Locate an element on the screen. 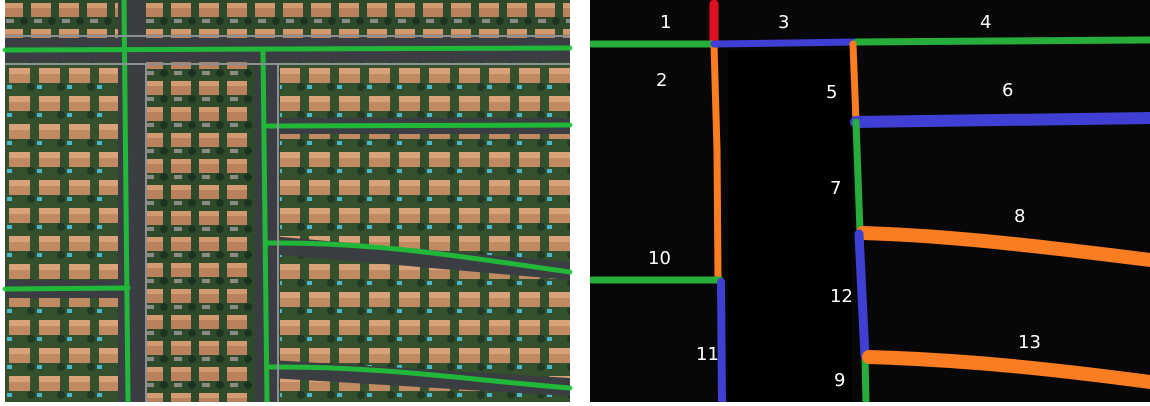 This screenshot has height=406, width=1150. segment-label-3: 3 is located at coordinates (783, 22).